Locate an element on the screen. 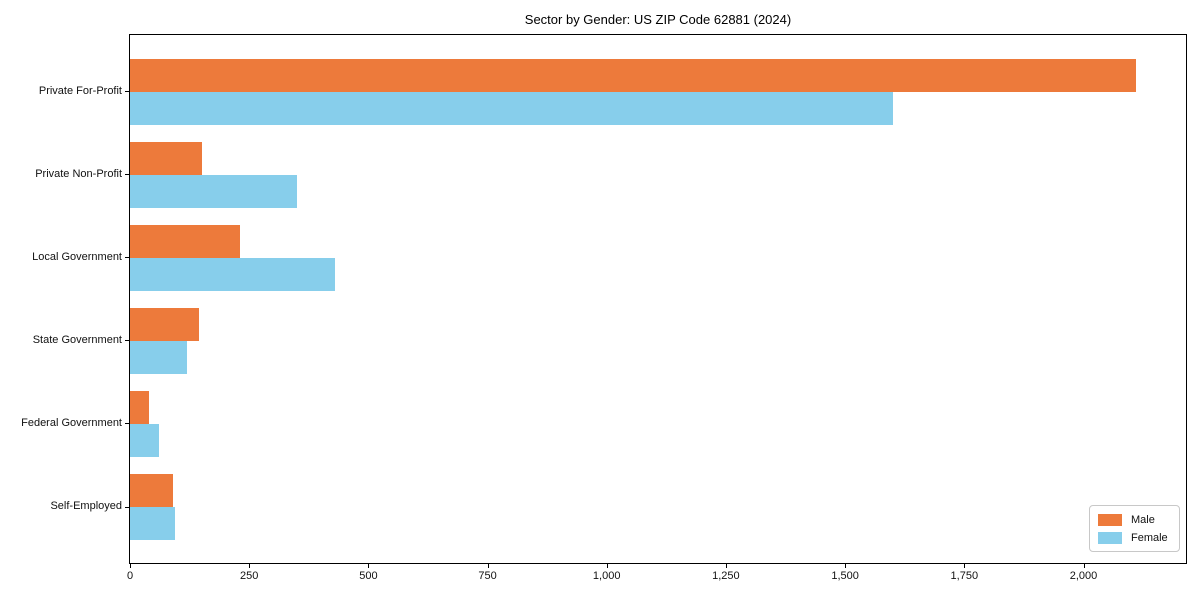 Image resolution: width=1200 pixels, height=600 pixels. bar-female-private-for-profit is located at coordinates (511, 108).